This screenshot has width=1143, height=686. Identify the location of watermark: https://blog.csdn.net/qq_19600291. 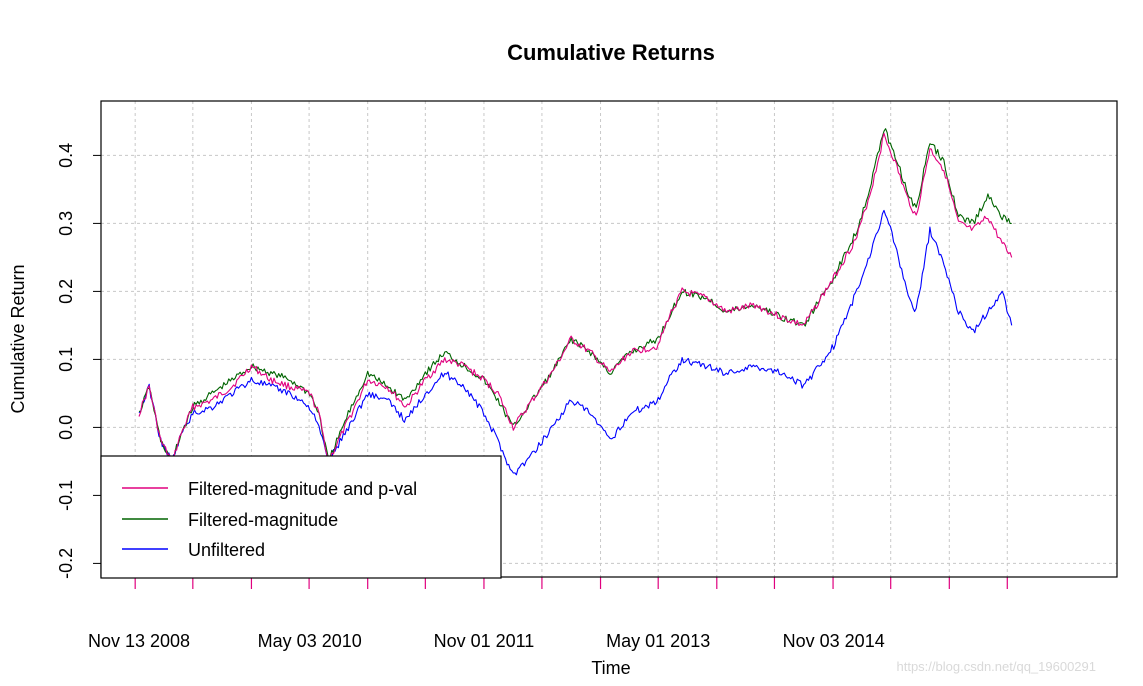
(997, 666).